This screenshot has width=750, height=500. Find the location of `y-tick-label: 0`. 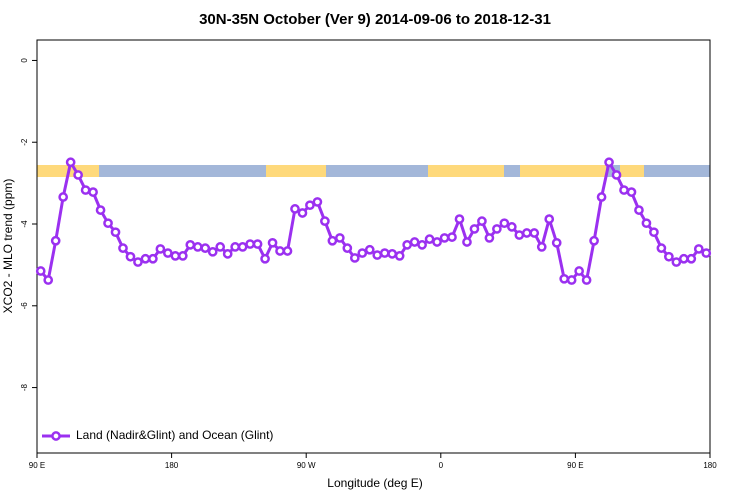

y-tick-label: 0 is located at coordinates (24, 60).